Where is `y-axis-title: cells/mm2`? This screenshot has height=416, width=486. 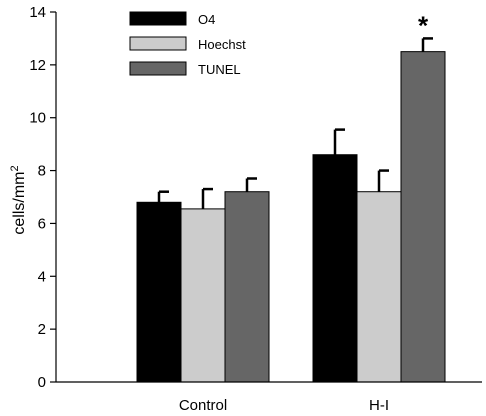
y-axis-title: cells/mm2 is located at coordinates (18, 199).